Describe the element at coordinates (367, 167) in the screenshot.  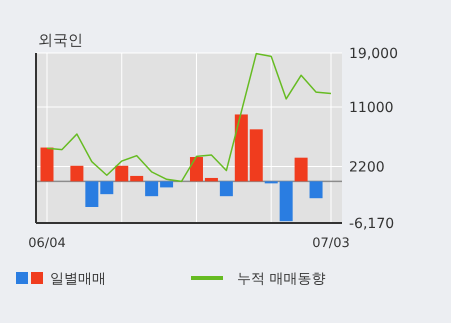
I see `y-tick-label: 2200` at that location.